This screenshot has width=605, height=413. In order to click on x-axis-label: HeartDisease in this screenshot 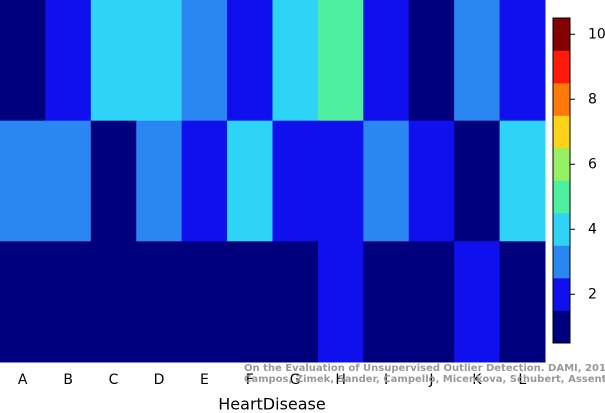, I will do `click(271, 404)`.